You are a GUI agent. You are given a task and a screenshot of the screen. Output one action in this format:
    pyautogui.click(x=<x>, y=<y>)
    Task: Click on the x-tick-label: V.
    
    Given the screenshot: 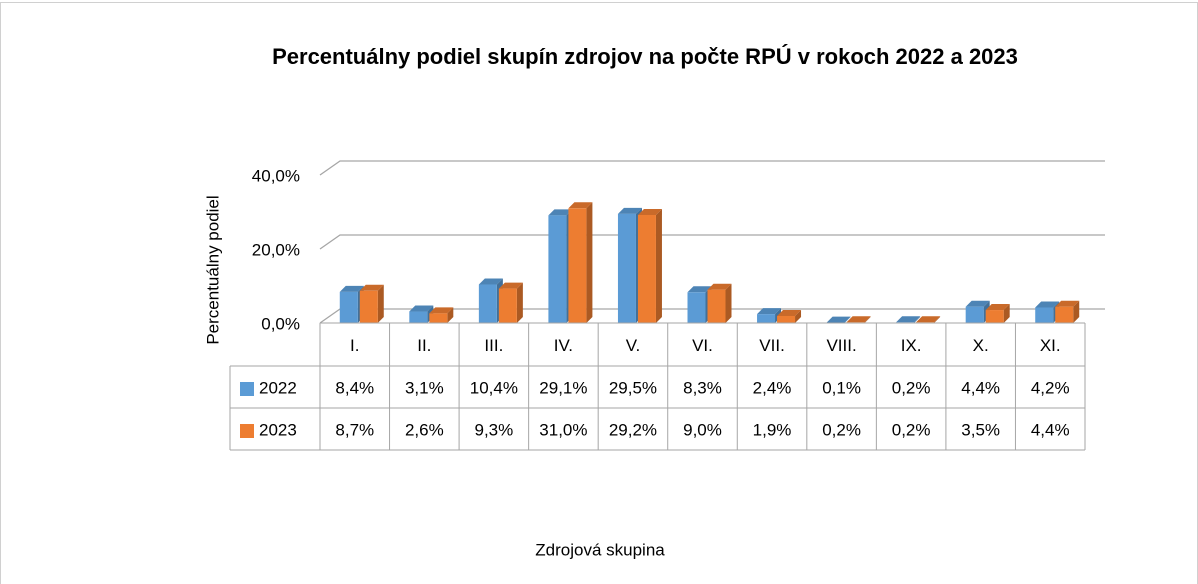 What is the action you would take?
    pyautogui.click(x=633, y=345)
    